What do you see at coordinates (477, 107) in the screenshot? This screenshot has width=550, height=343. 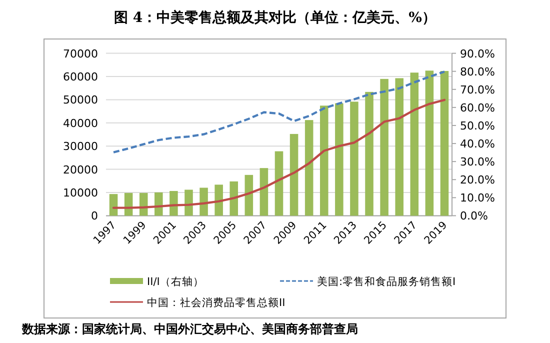 I see `y2-tick-label: 60.0%` at bounding box center [477, 107].